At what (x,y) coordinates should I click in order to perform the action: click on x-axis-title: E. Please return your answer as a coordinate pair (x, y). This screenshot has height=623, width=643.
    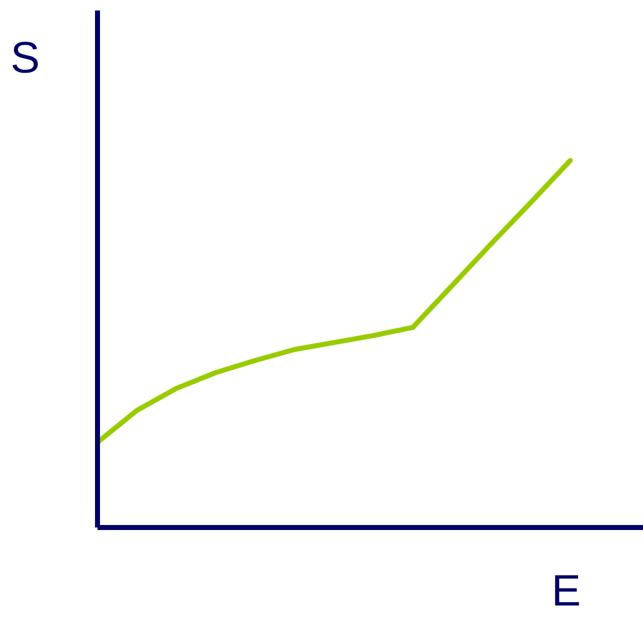
    Looking at the image, I should click on (566, 591).